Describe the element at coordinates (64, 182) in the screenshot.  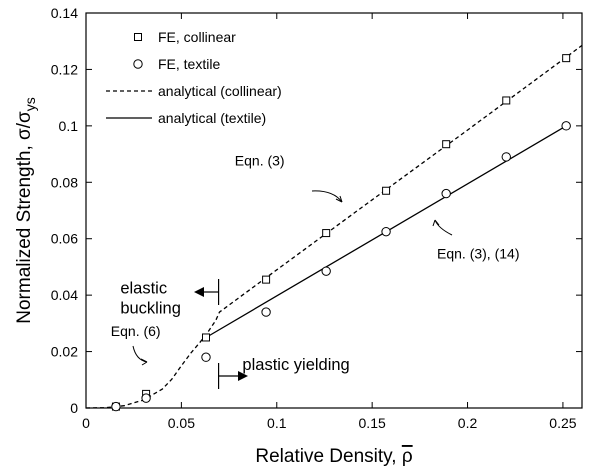
I see `y-tick-label: 0.08` at that location.